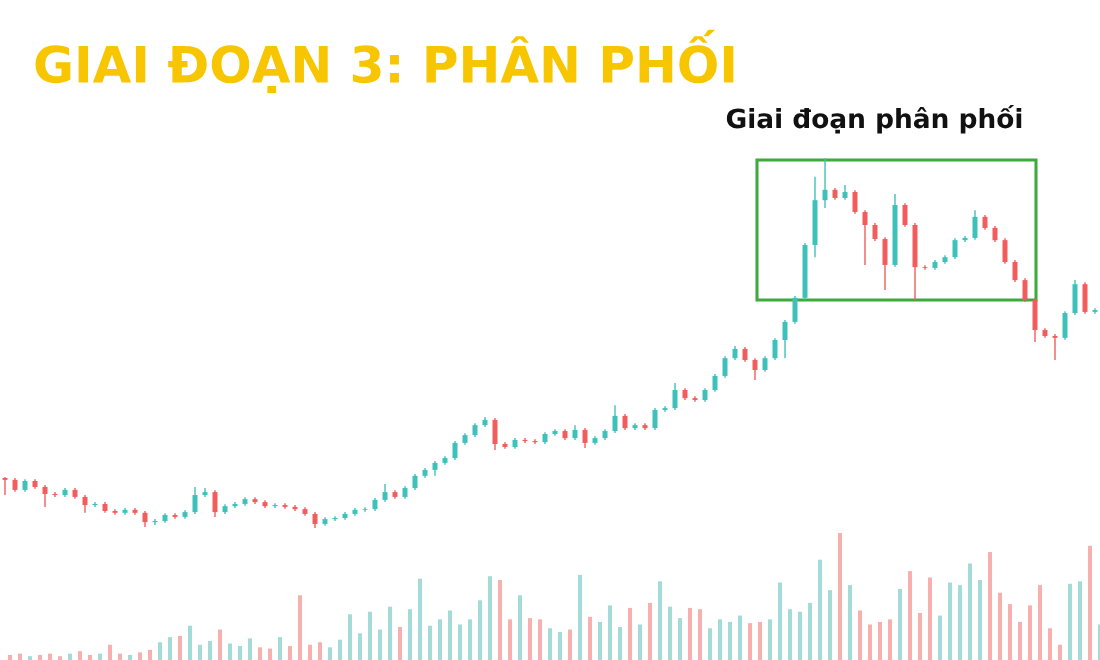  What do you see at coordinates (874, 119) in the screenshot?
I see `text: Giai đoạn phân phối` at bounding box center [874, 119].